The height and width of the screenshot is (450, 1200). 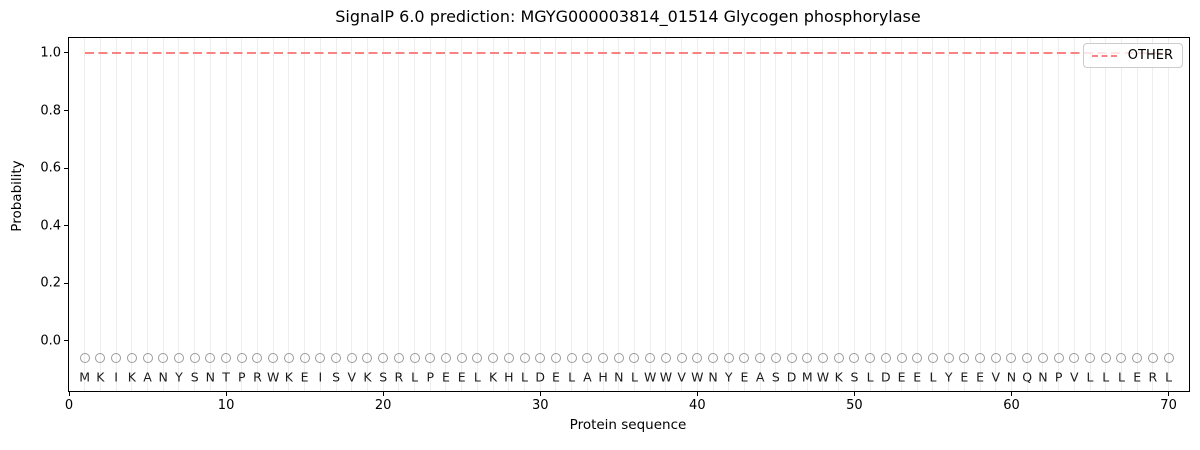 What do you see at coordinates (383, 405) in the screenshot?
I see `x-tick-label: 20` at bounding box center [383, 405].